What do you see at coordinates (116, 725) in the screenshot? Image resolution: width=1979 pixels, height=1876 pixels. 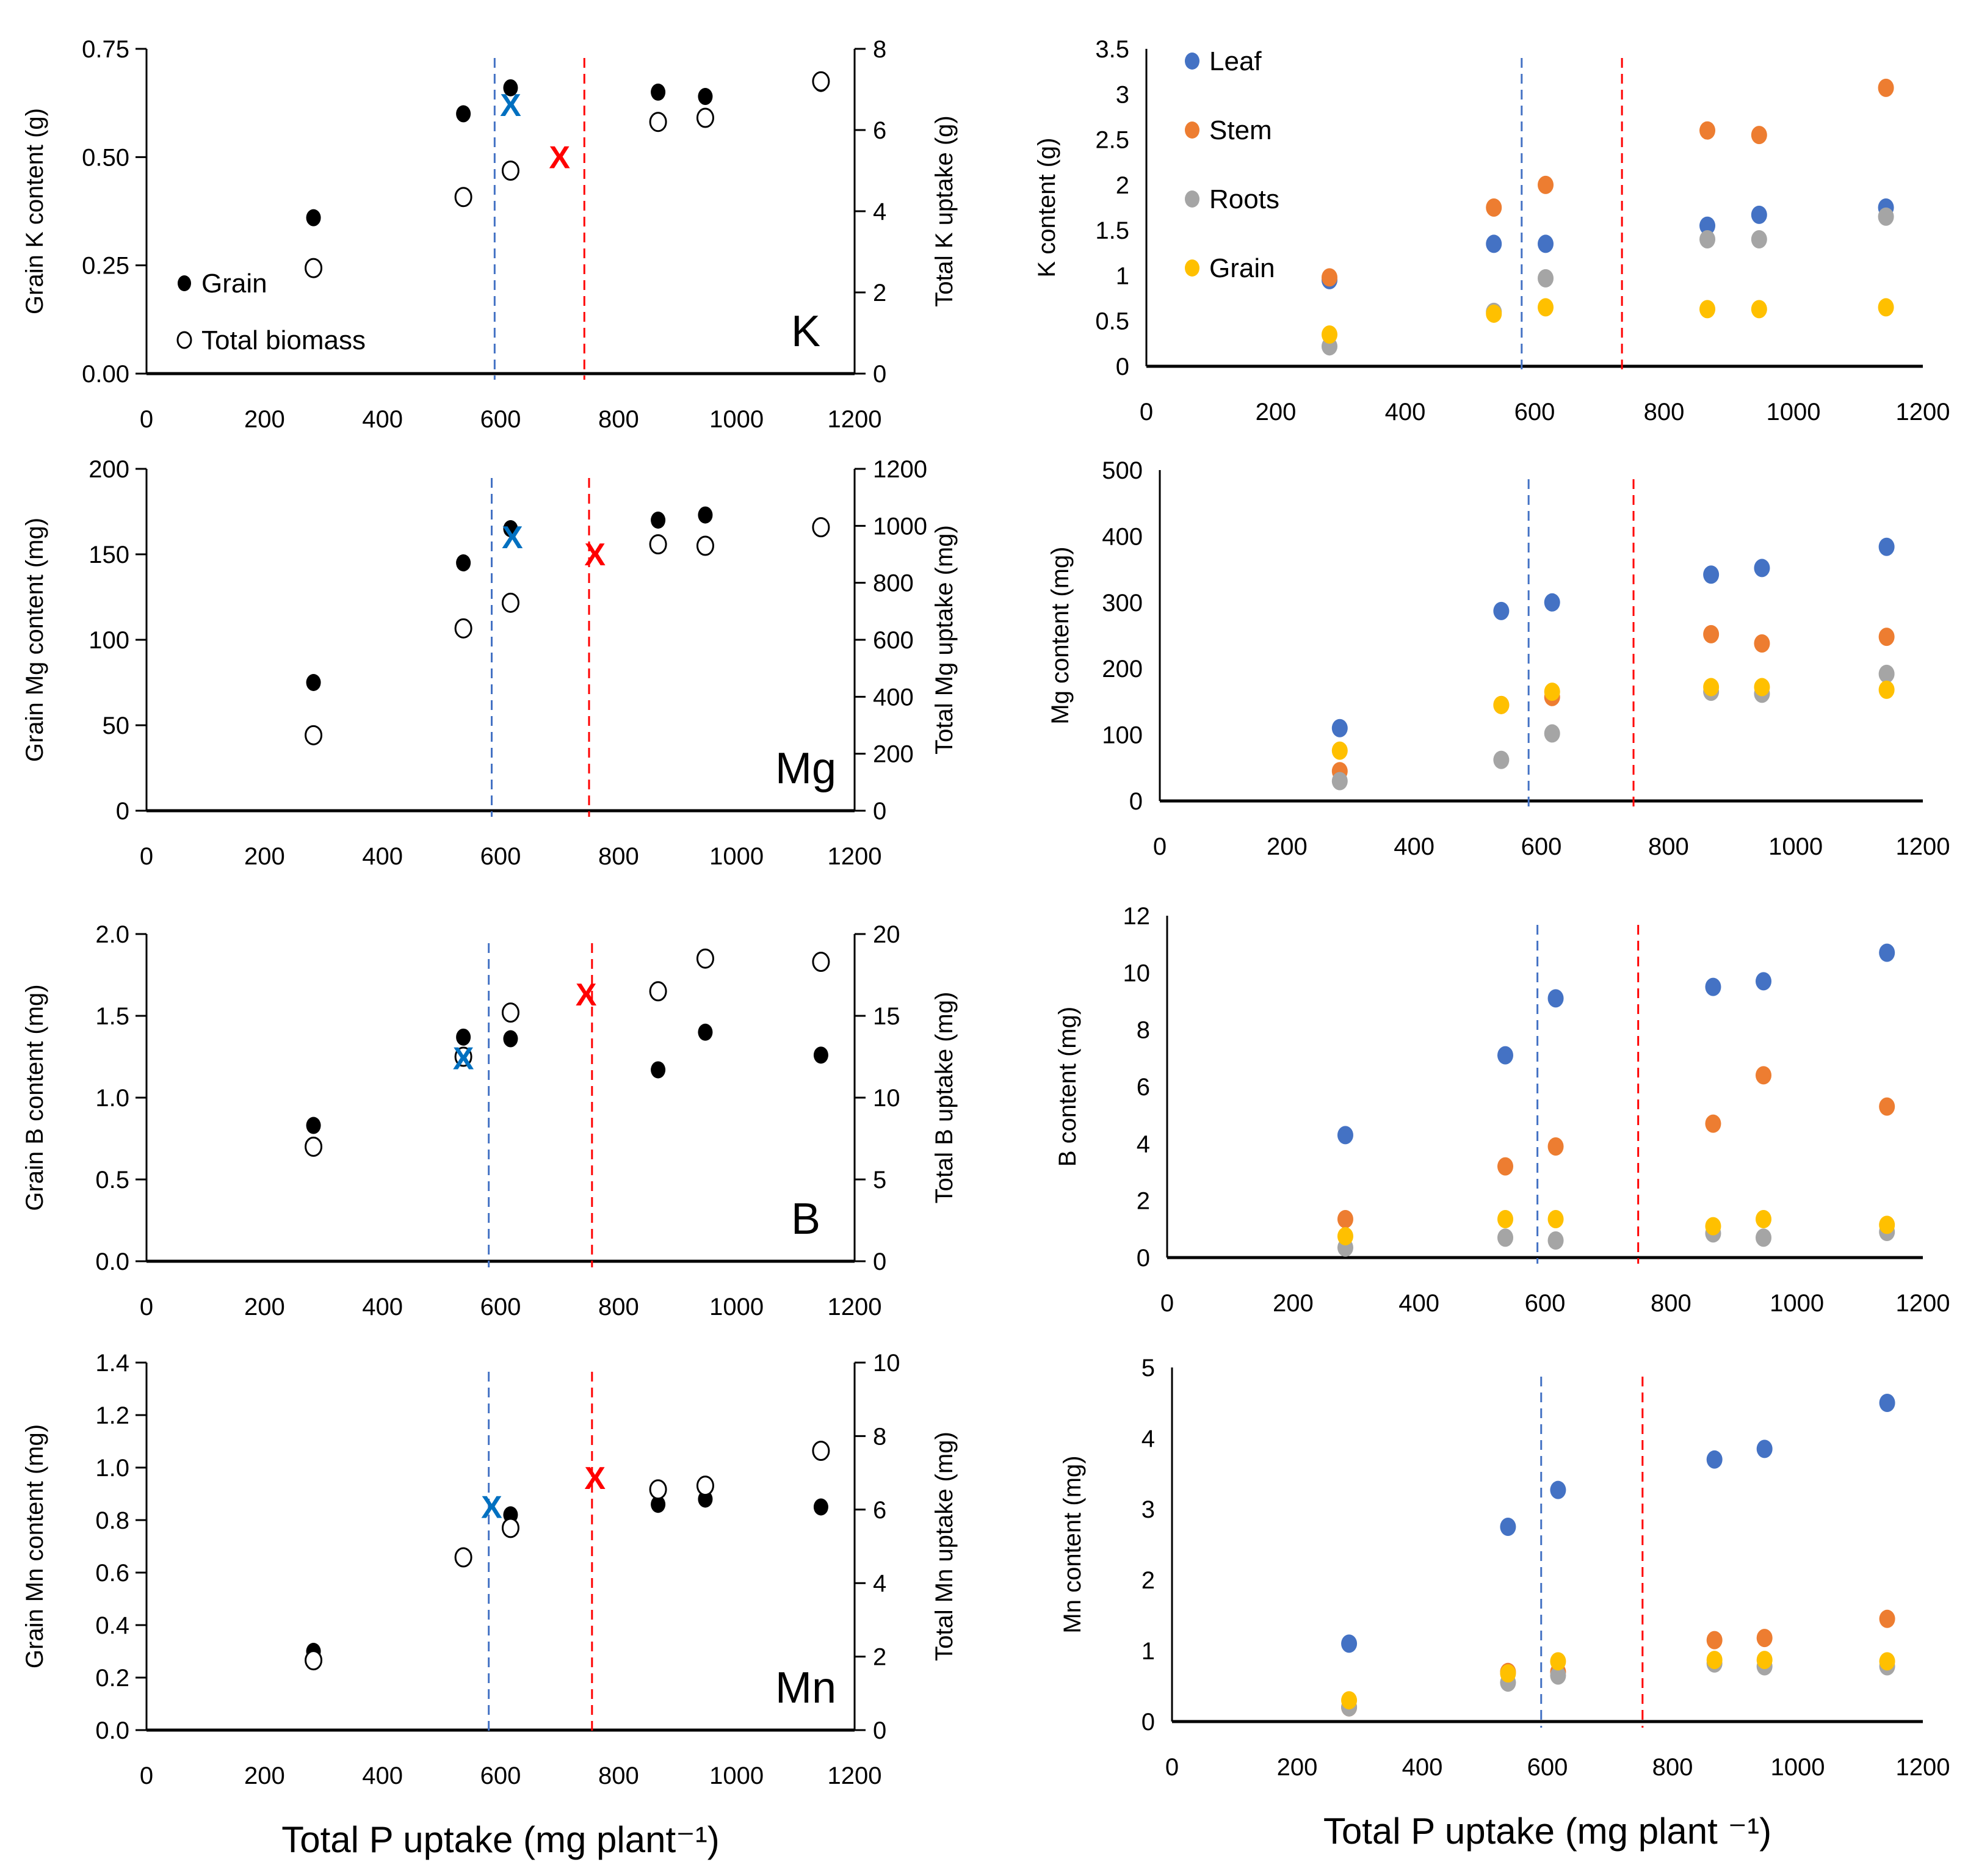 I see `y-tick-label: 50` at bounding box center [116, 725].